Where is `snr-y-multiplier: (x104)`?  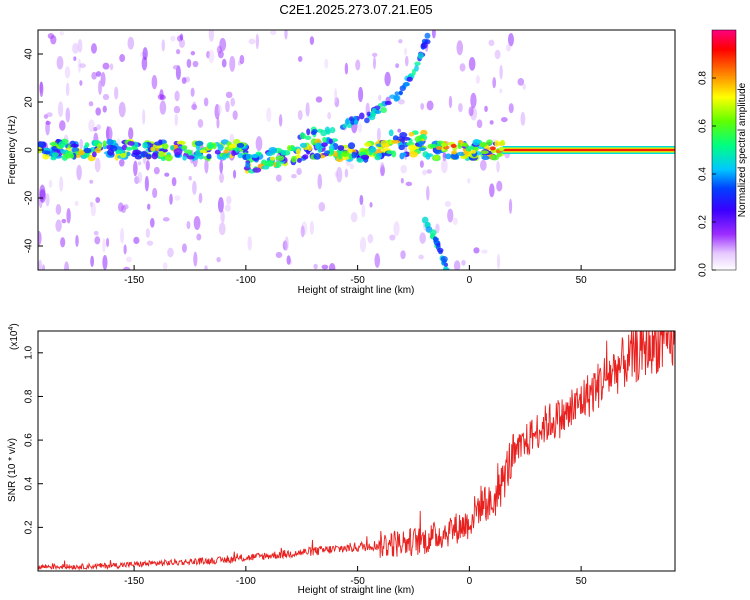
snr-y-multiplier: (x104) is located at coordinates (14, 336).